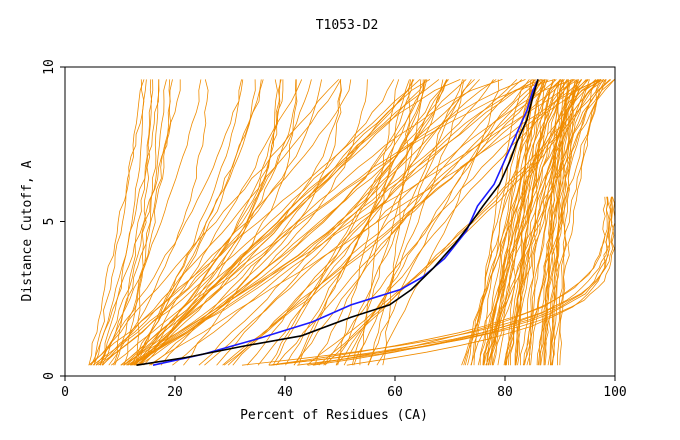 The height and width of the screenshot is (440, 680). Describe the element at coordinates (614, 392) in the screenshot. I see `x-tick-label: 100` at that location.